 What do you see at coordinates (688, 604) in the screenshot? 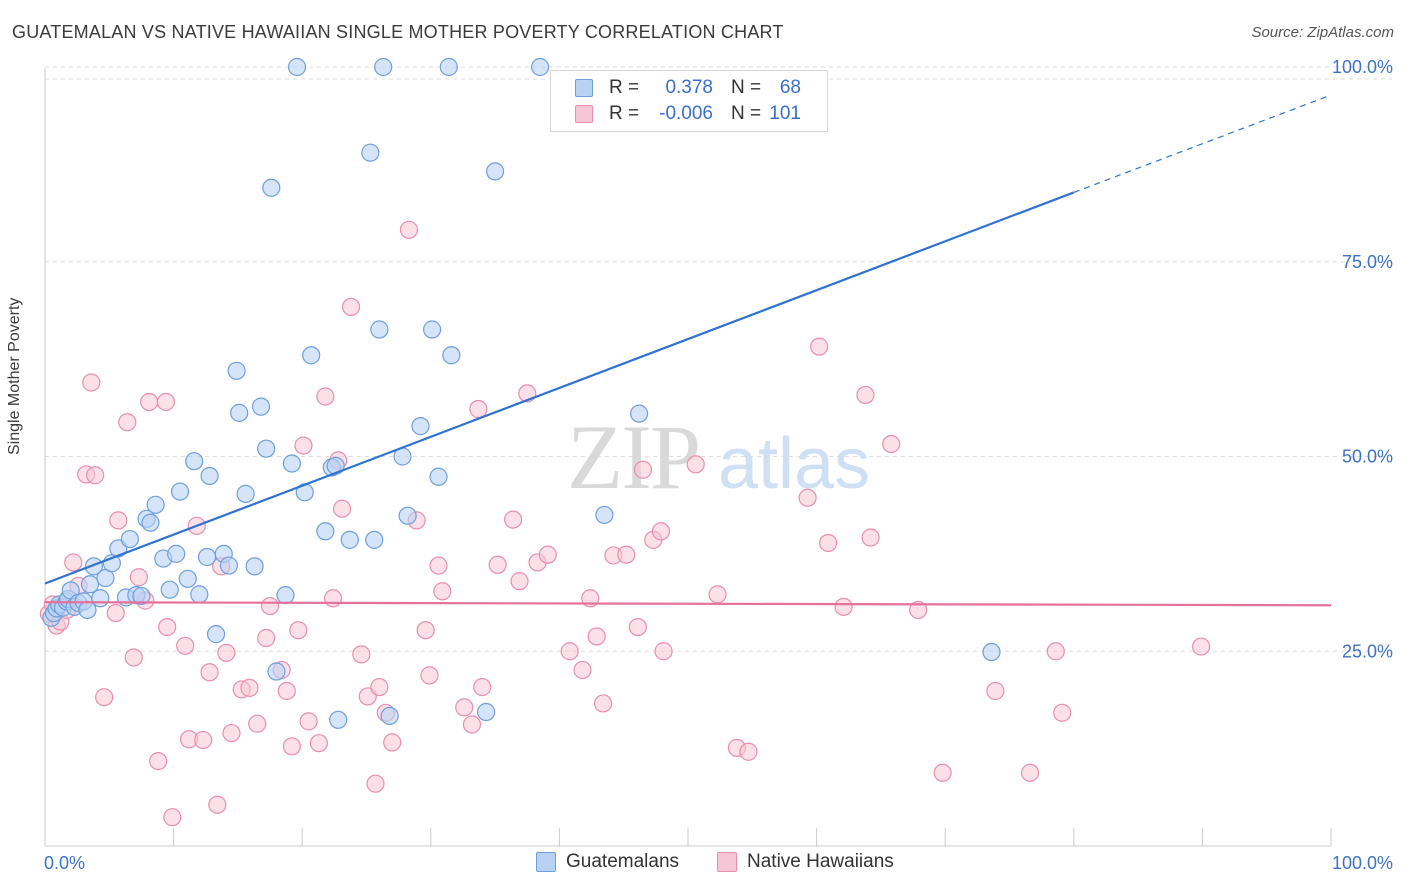
I see `trend-line-native-hawaiians` at bounding box center [688, 604].